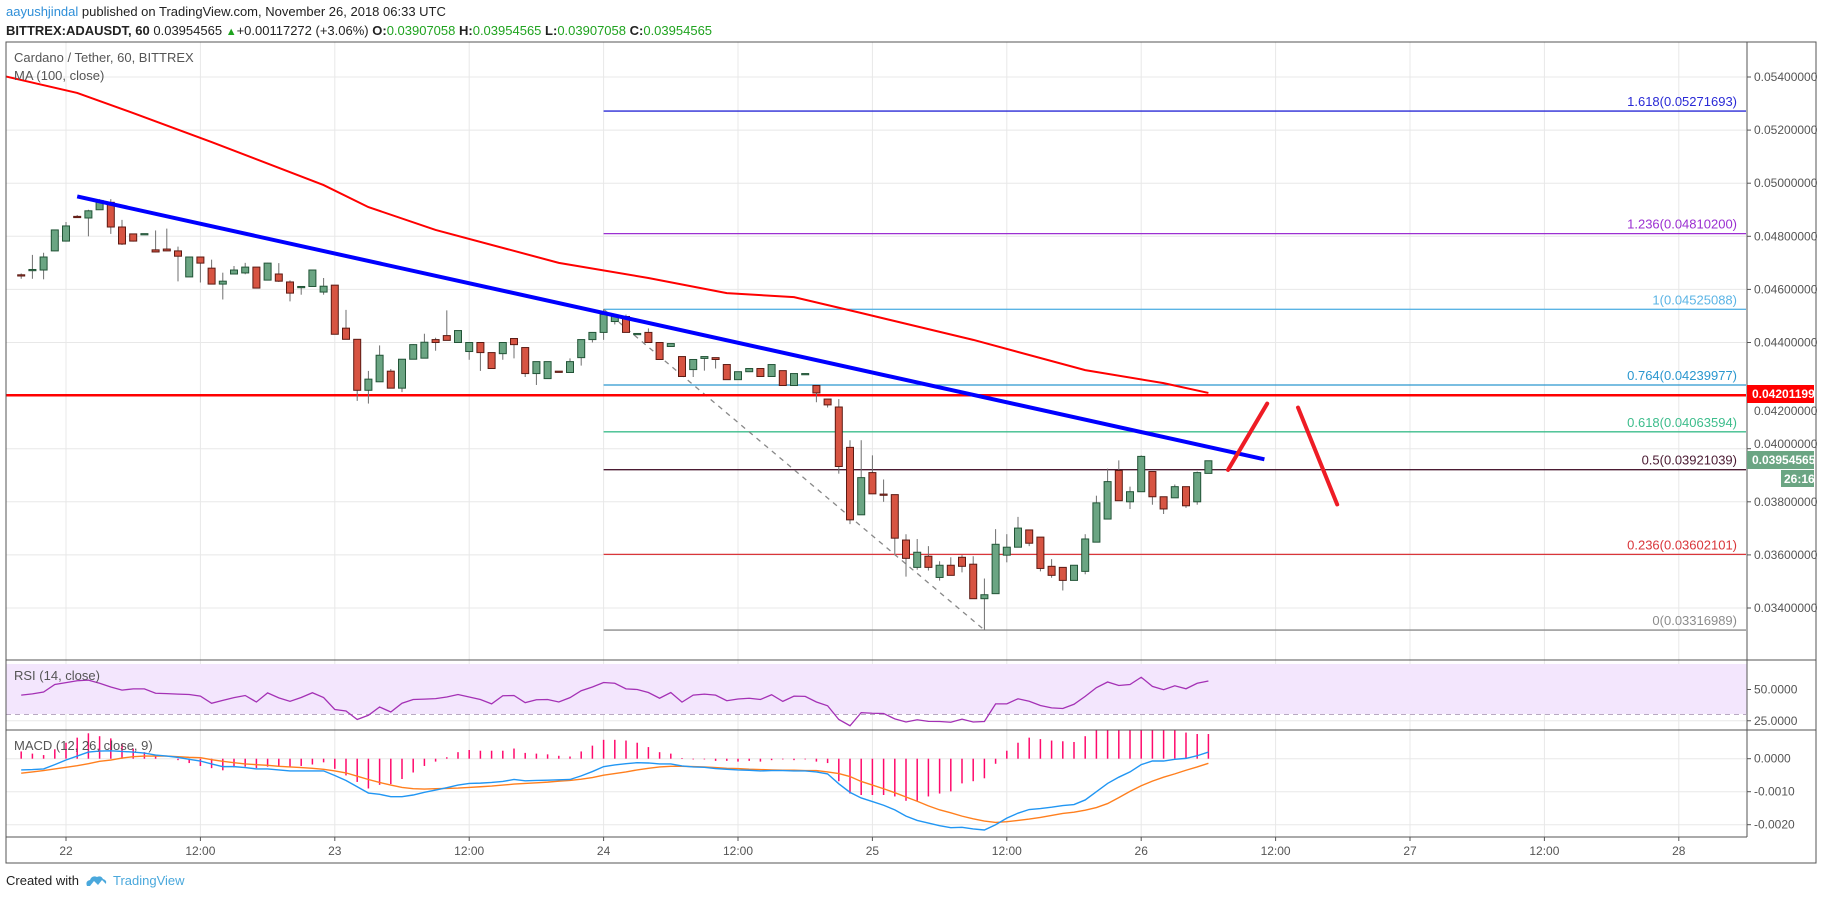 The width and height of the screenshot is (1828, 899). I want to click on rsi-legend: RSI (14, close), so click(57, 675).